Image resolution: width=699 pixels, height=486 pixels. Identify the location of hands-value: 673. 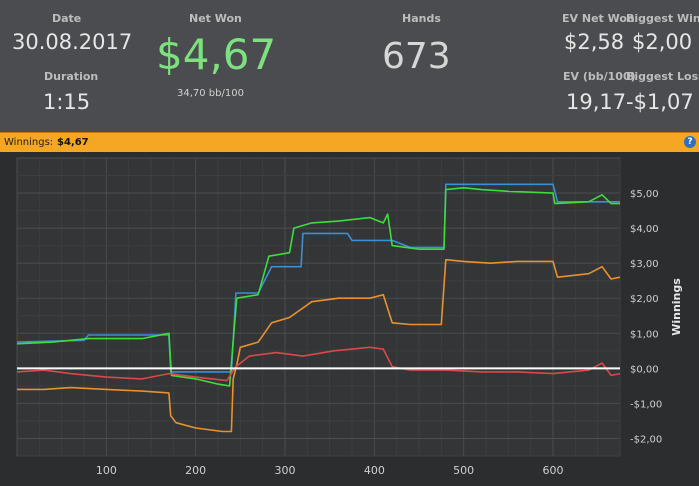
(416, 56).